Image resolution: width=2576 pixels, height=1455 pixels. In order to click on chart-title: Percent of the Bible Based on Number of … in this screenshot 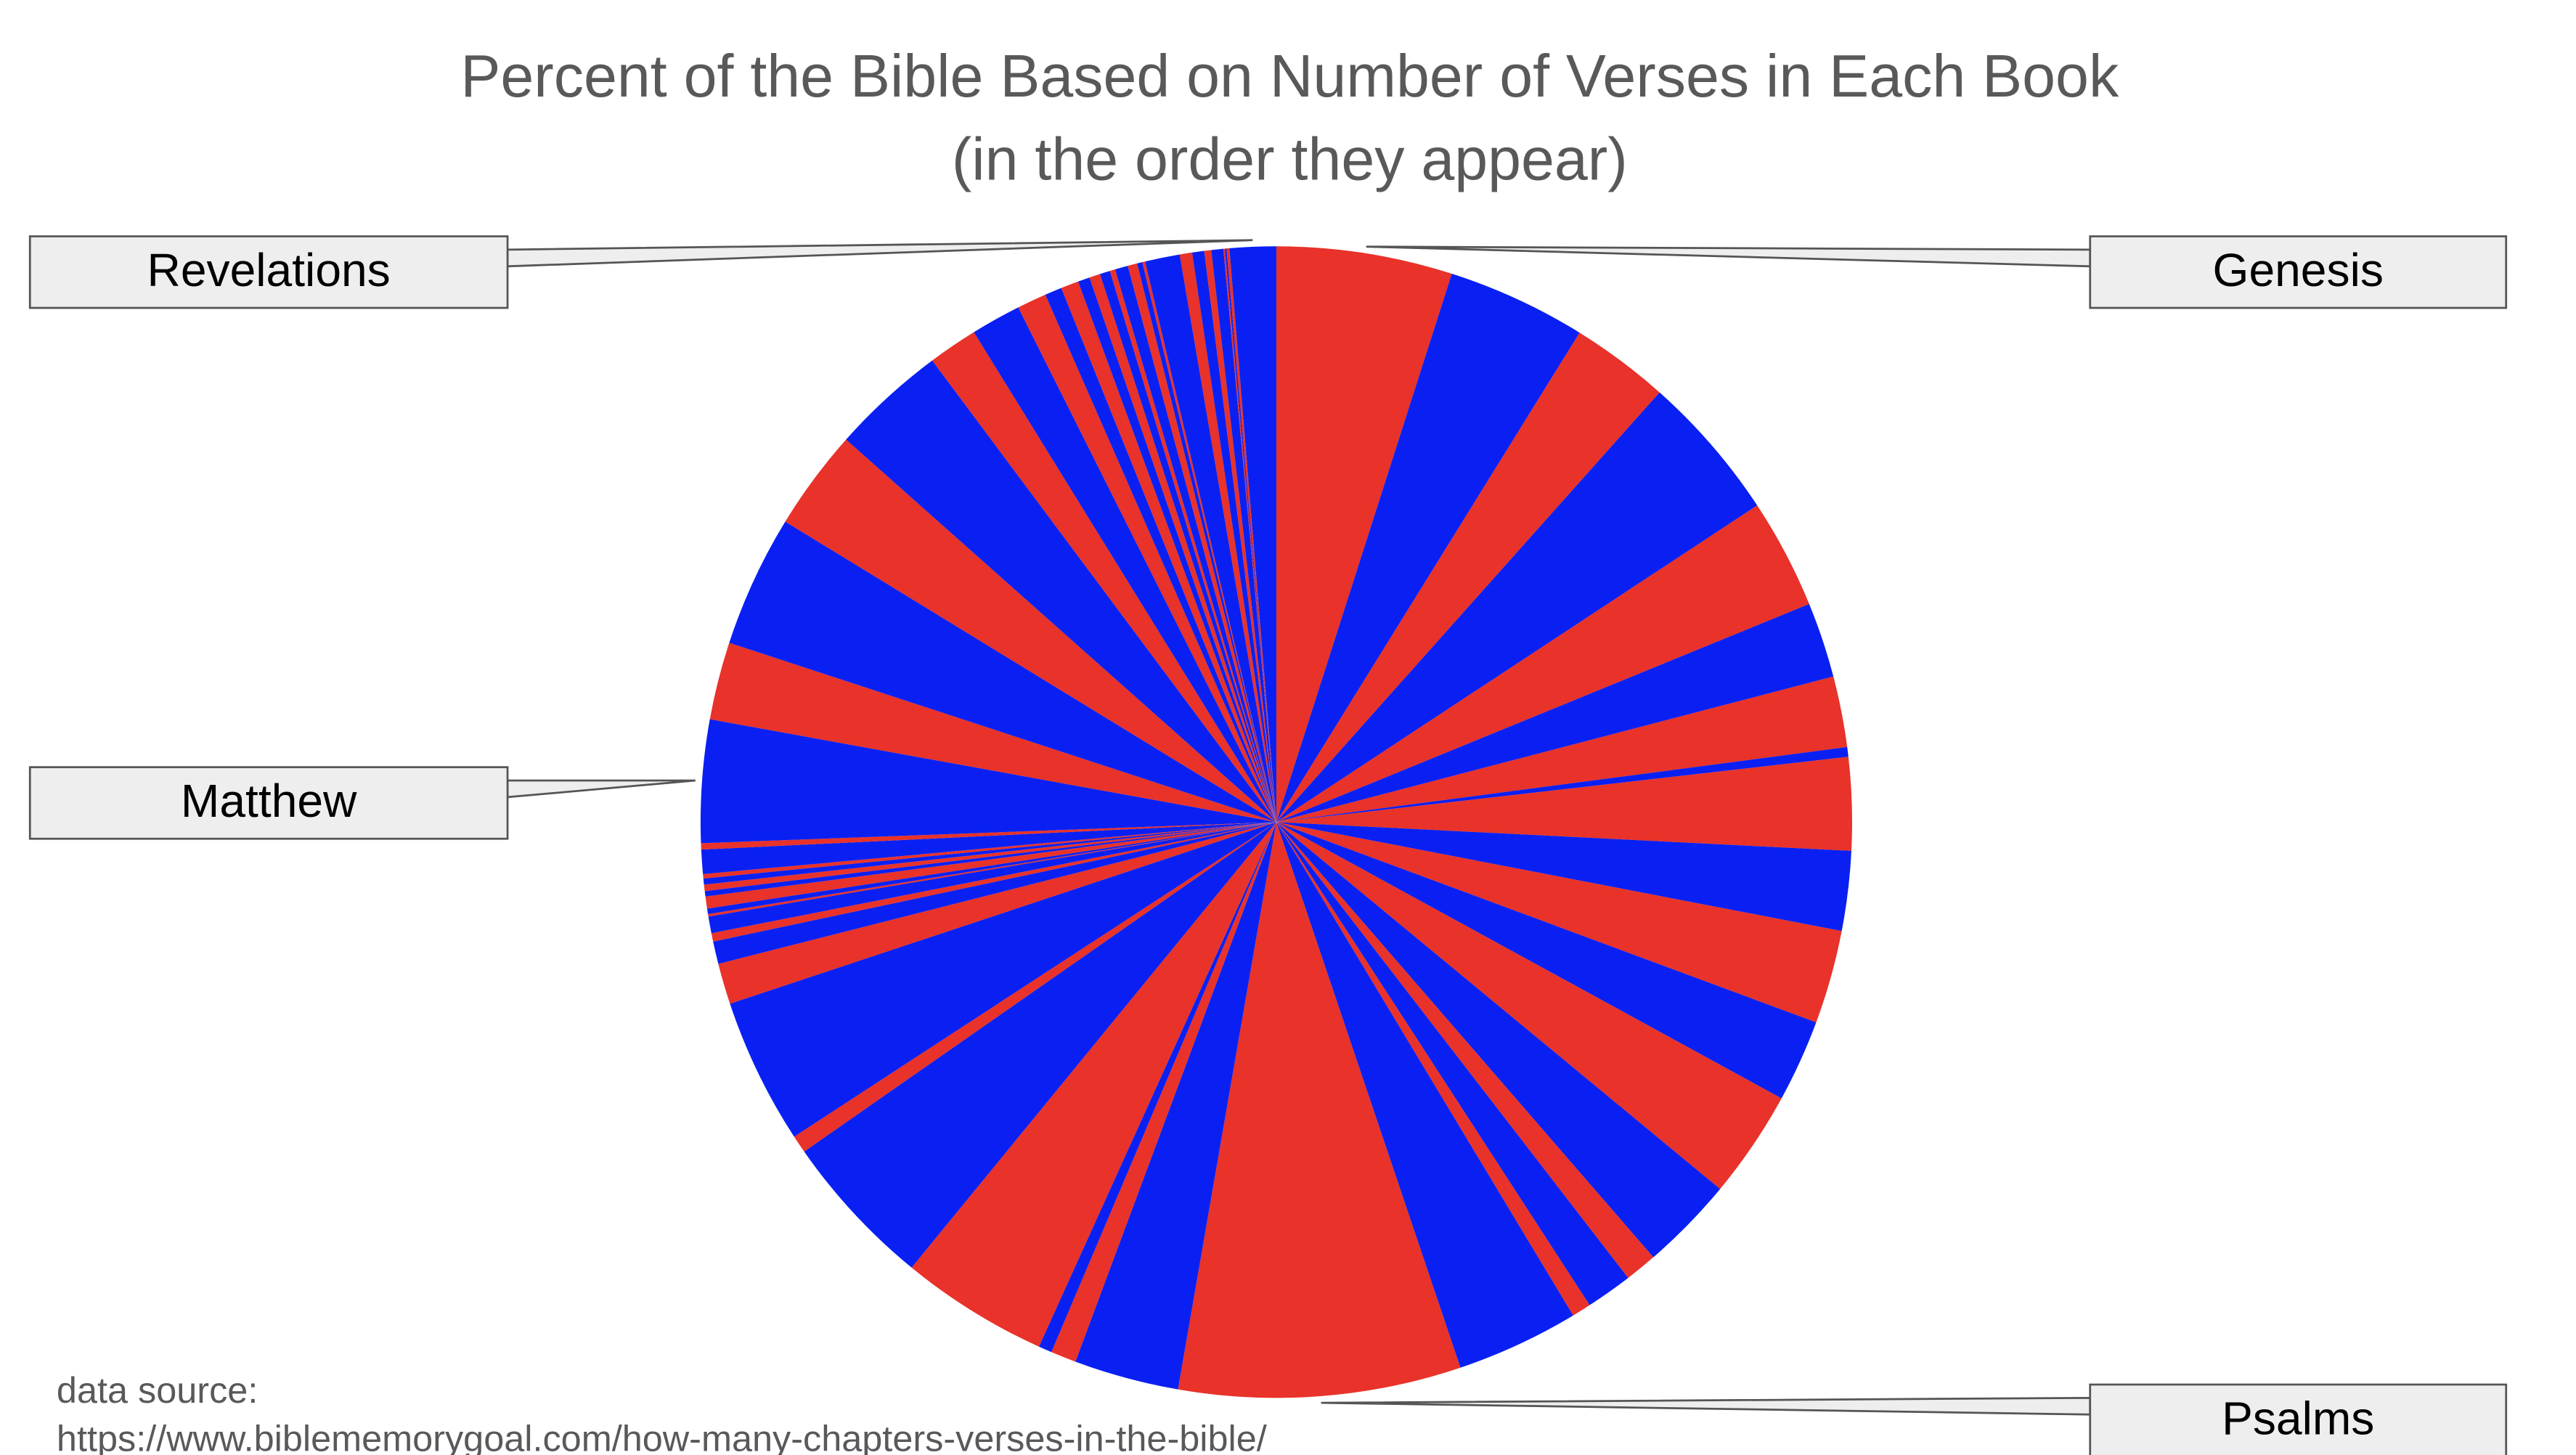, I will do `click(1289, 76)`.